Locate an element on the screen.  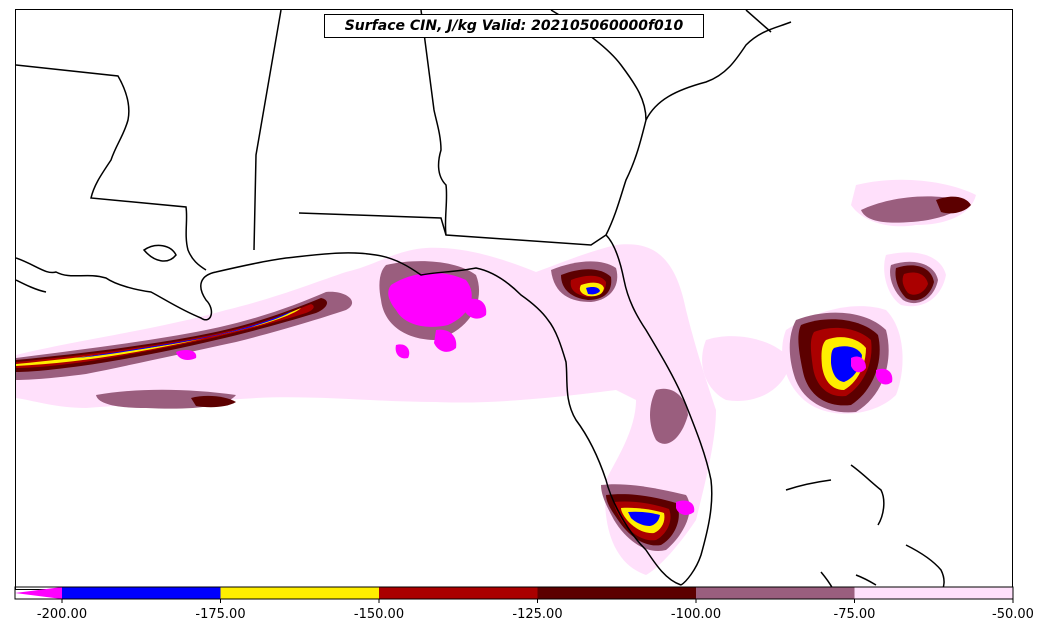
colorbar-bins is located at coordinates (537, 593).